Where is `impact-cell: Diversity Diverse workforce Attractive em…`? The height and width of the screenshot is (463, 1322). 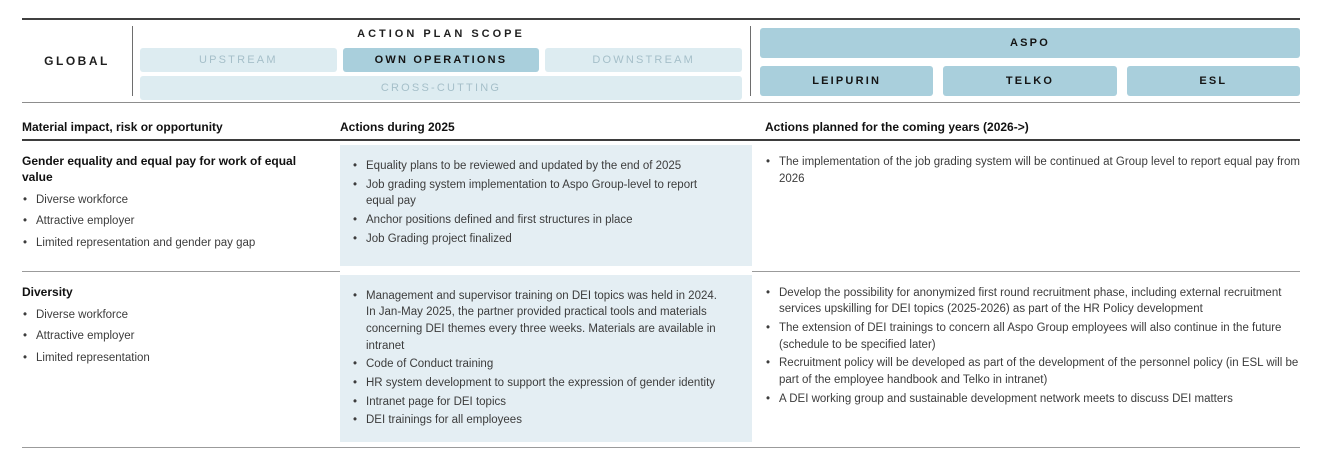
impact-cell: Diversity Diverse workforce Attractive em… is located at coordinates (181, 358).